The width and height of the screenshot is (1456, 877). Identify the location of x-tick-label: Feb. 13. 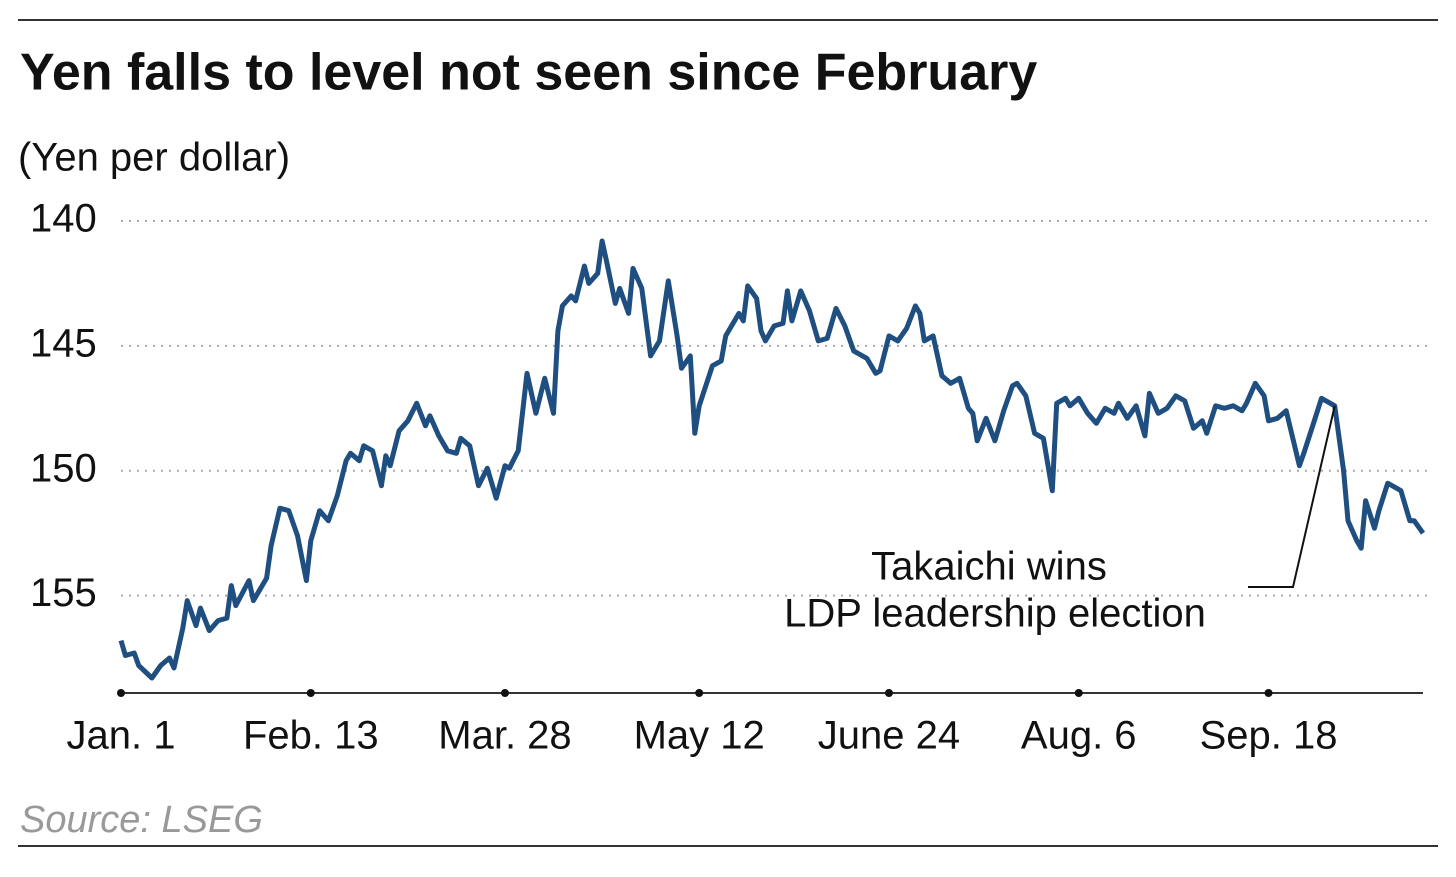
(311, 736).